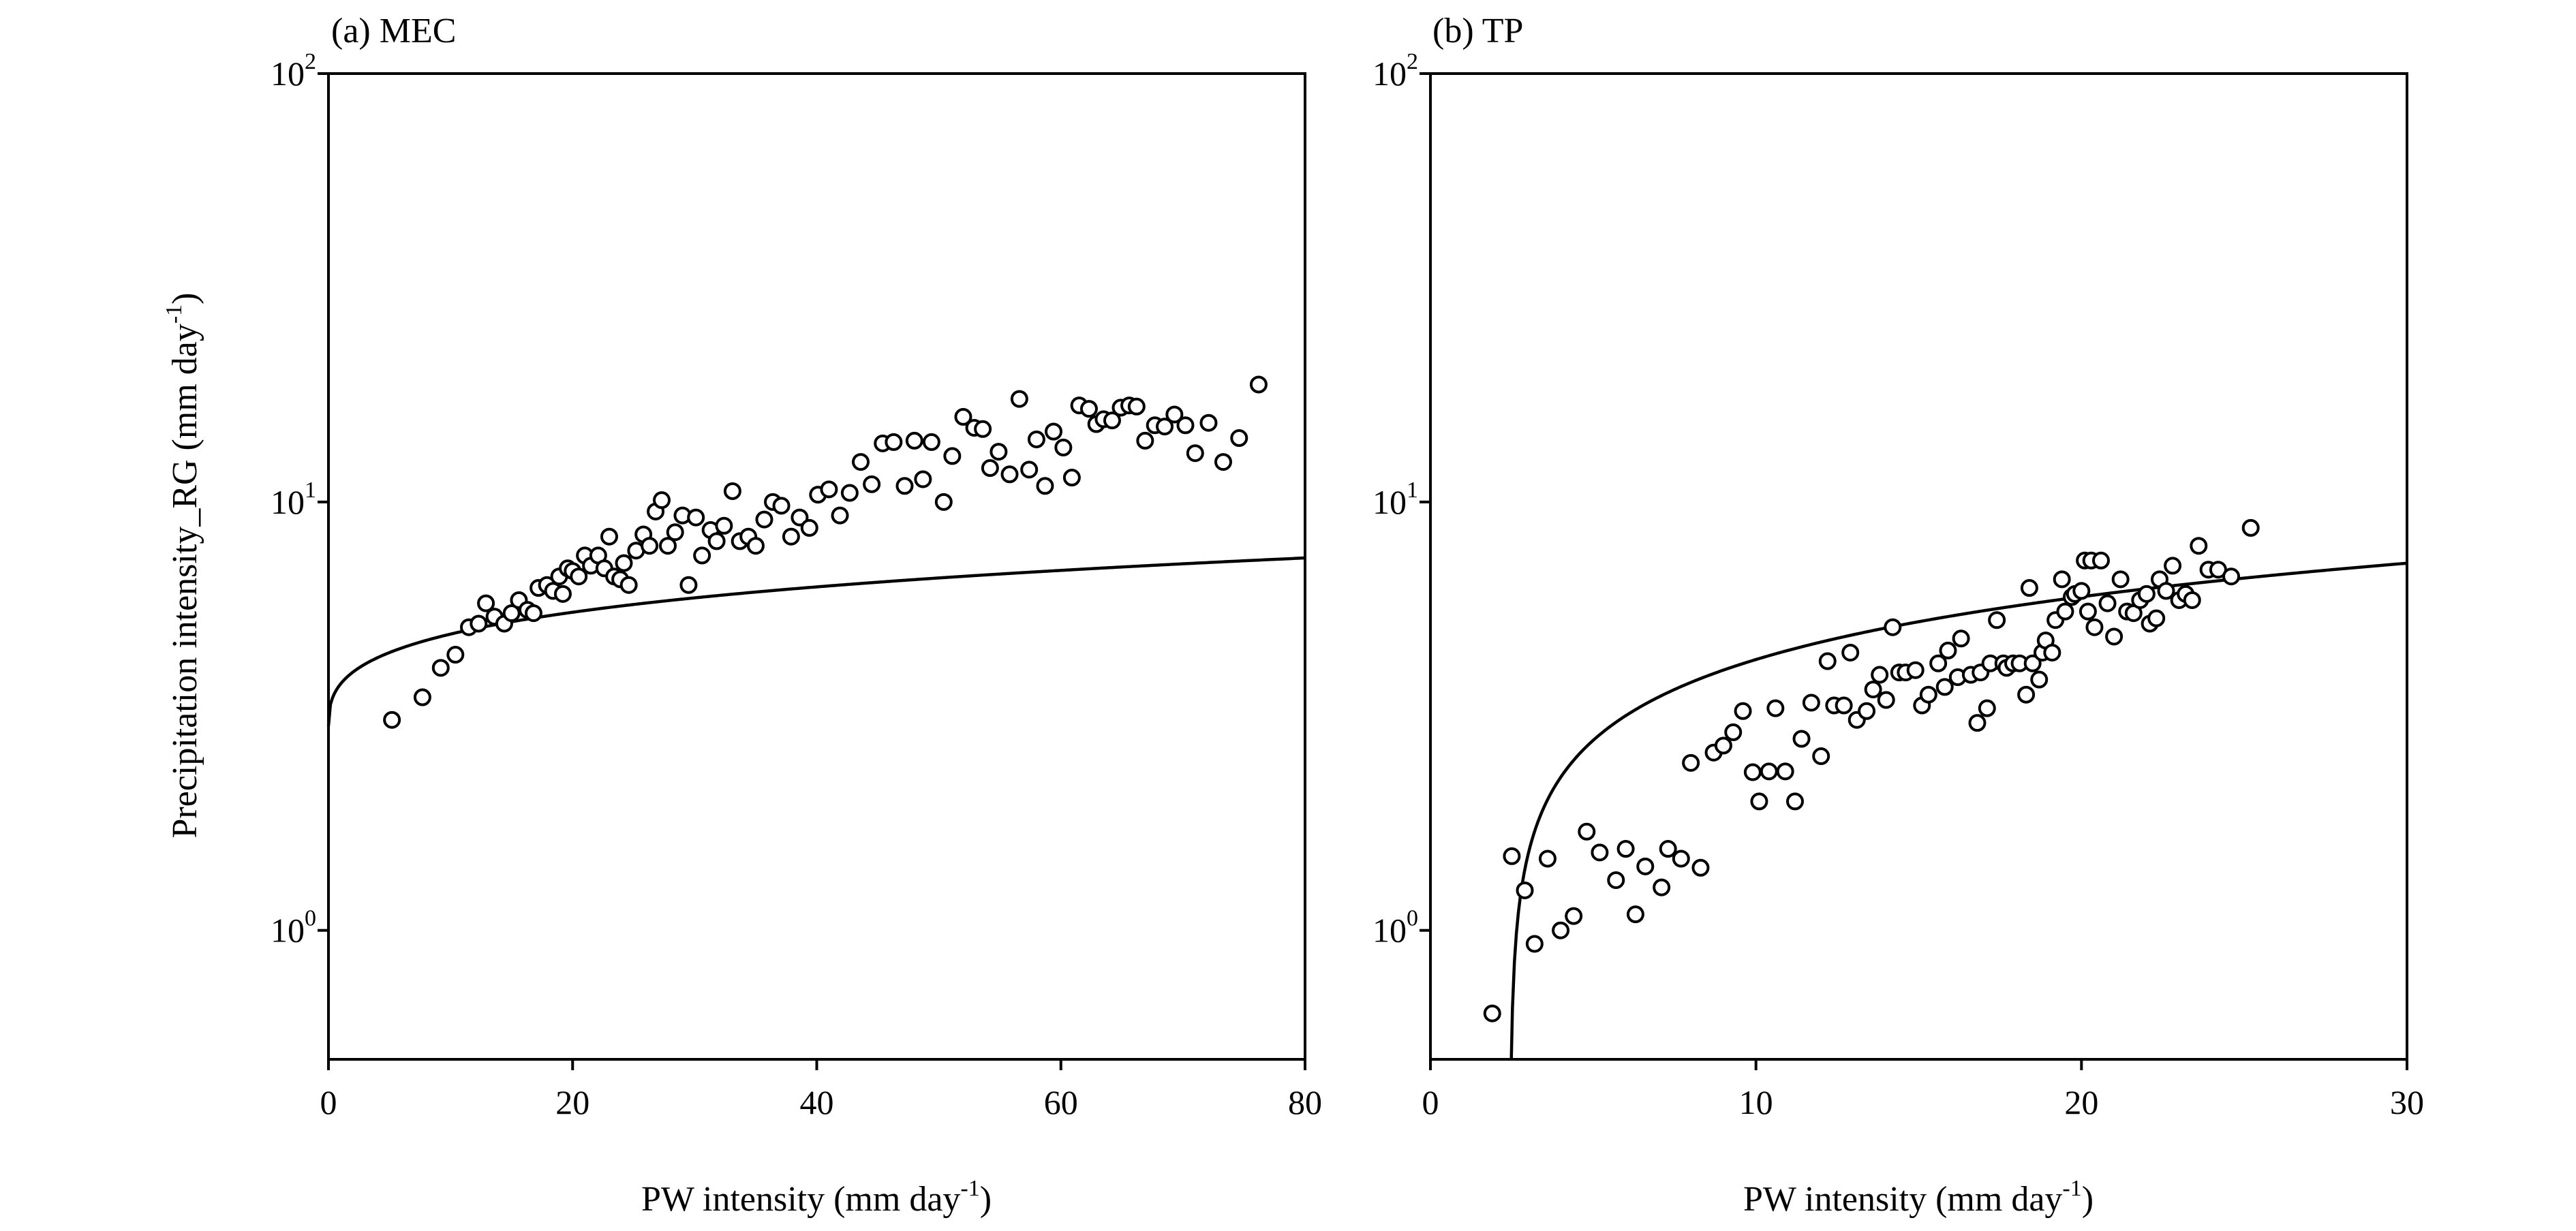  Describe the element at coordinates (1756, 1102) in the screenshot. I see `panel-b-xtick-label-10: 10` at that location.